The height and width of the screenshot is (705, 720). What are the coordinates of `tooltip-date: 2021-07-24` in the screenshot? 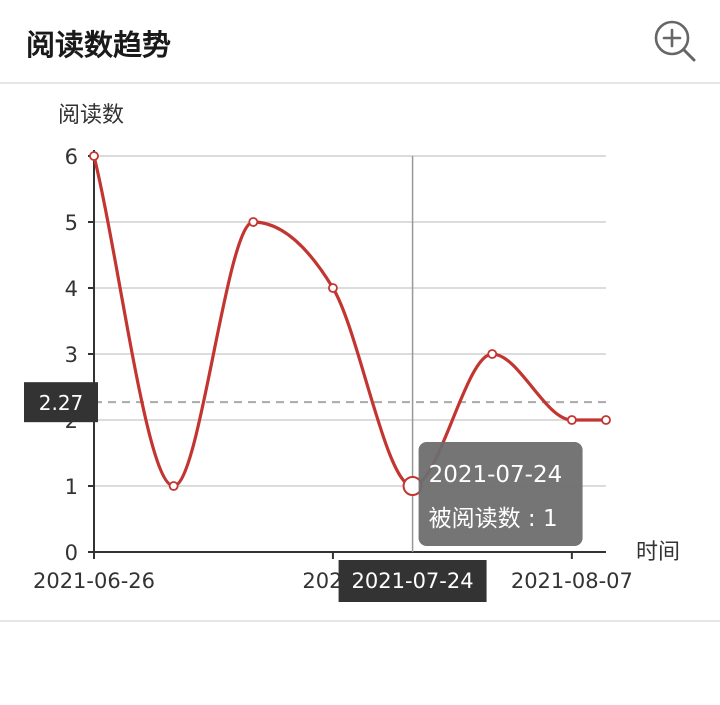 It's located at (496, 475).